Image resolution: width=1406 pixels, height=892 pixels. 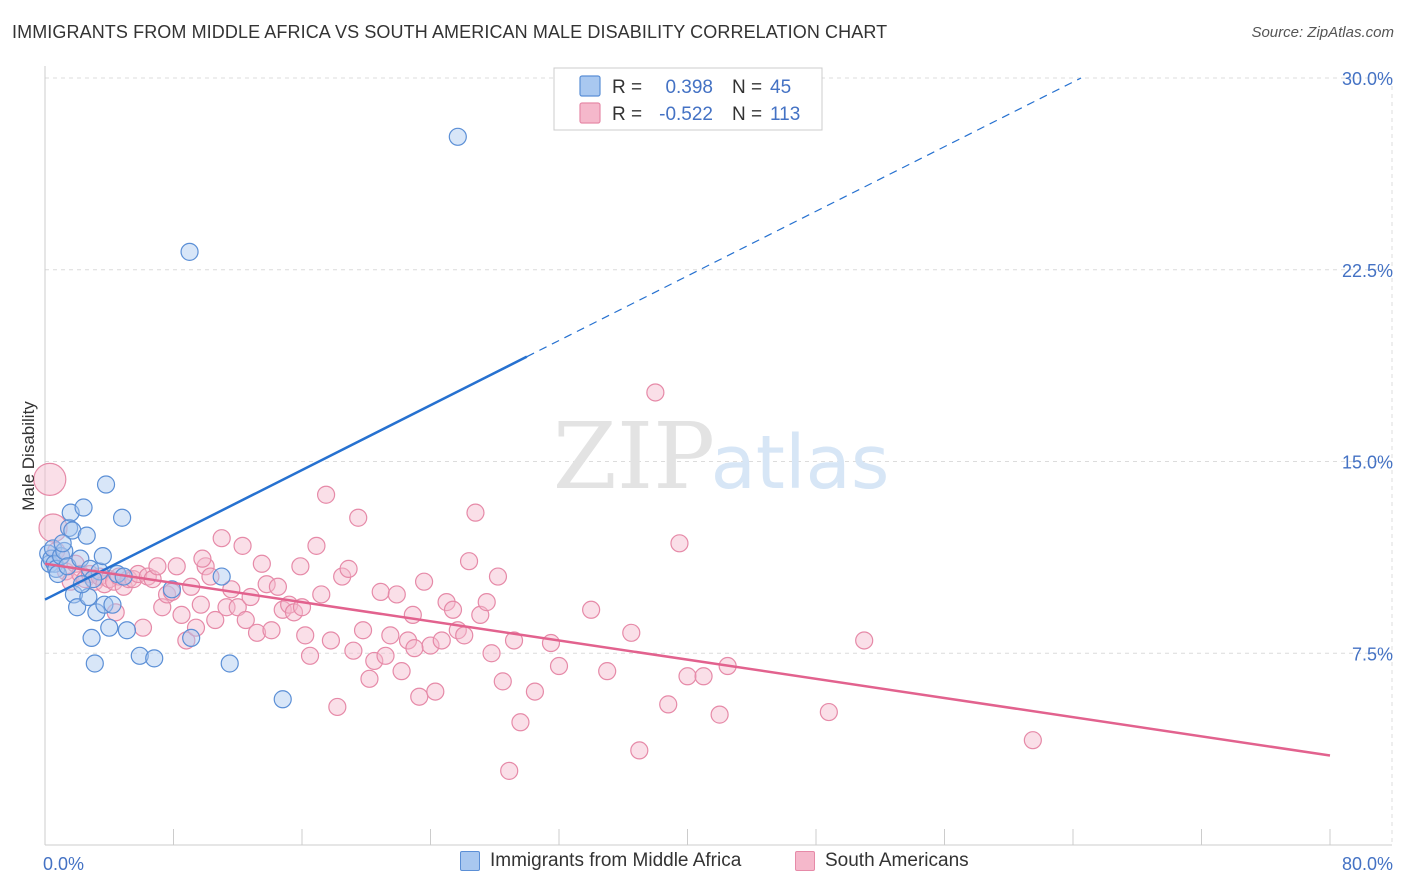 What do you see at coordinates (634, 456) in the screenshot?
I see `watermark-zip: ZIP` at bounding box center [634, 456].